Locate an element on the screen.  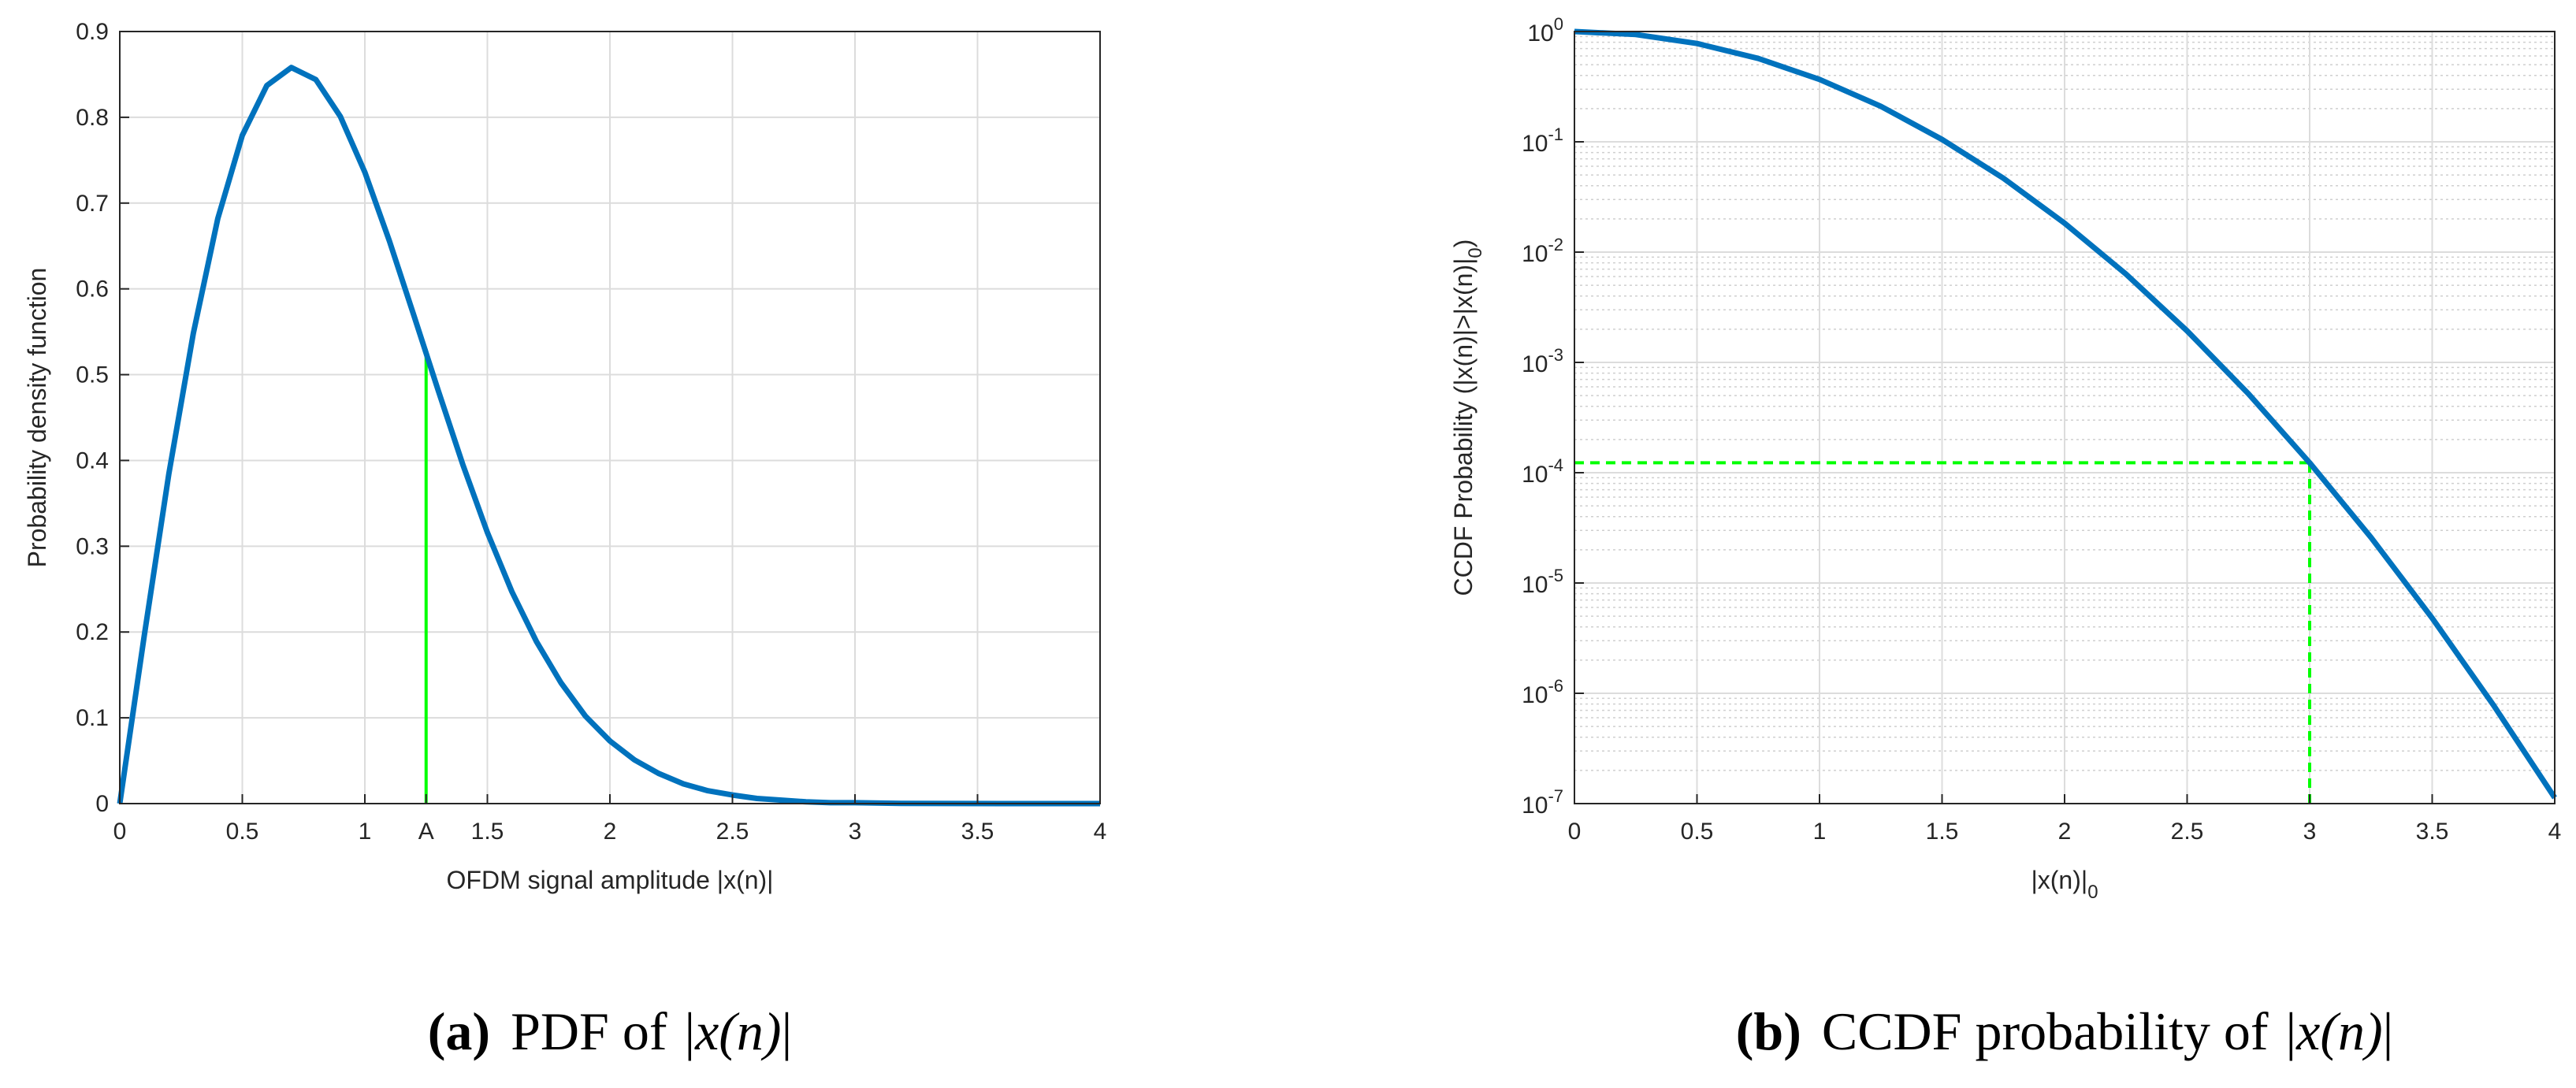
ccdf-y-tick-label: 10⁻³ is located at coordinates (1542, 361).